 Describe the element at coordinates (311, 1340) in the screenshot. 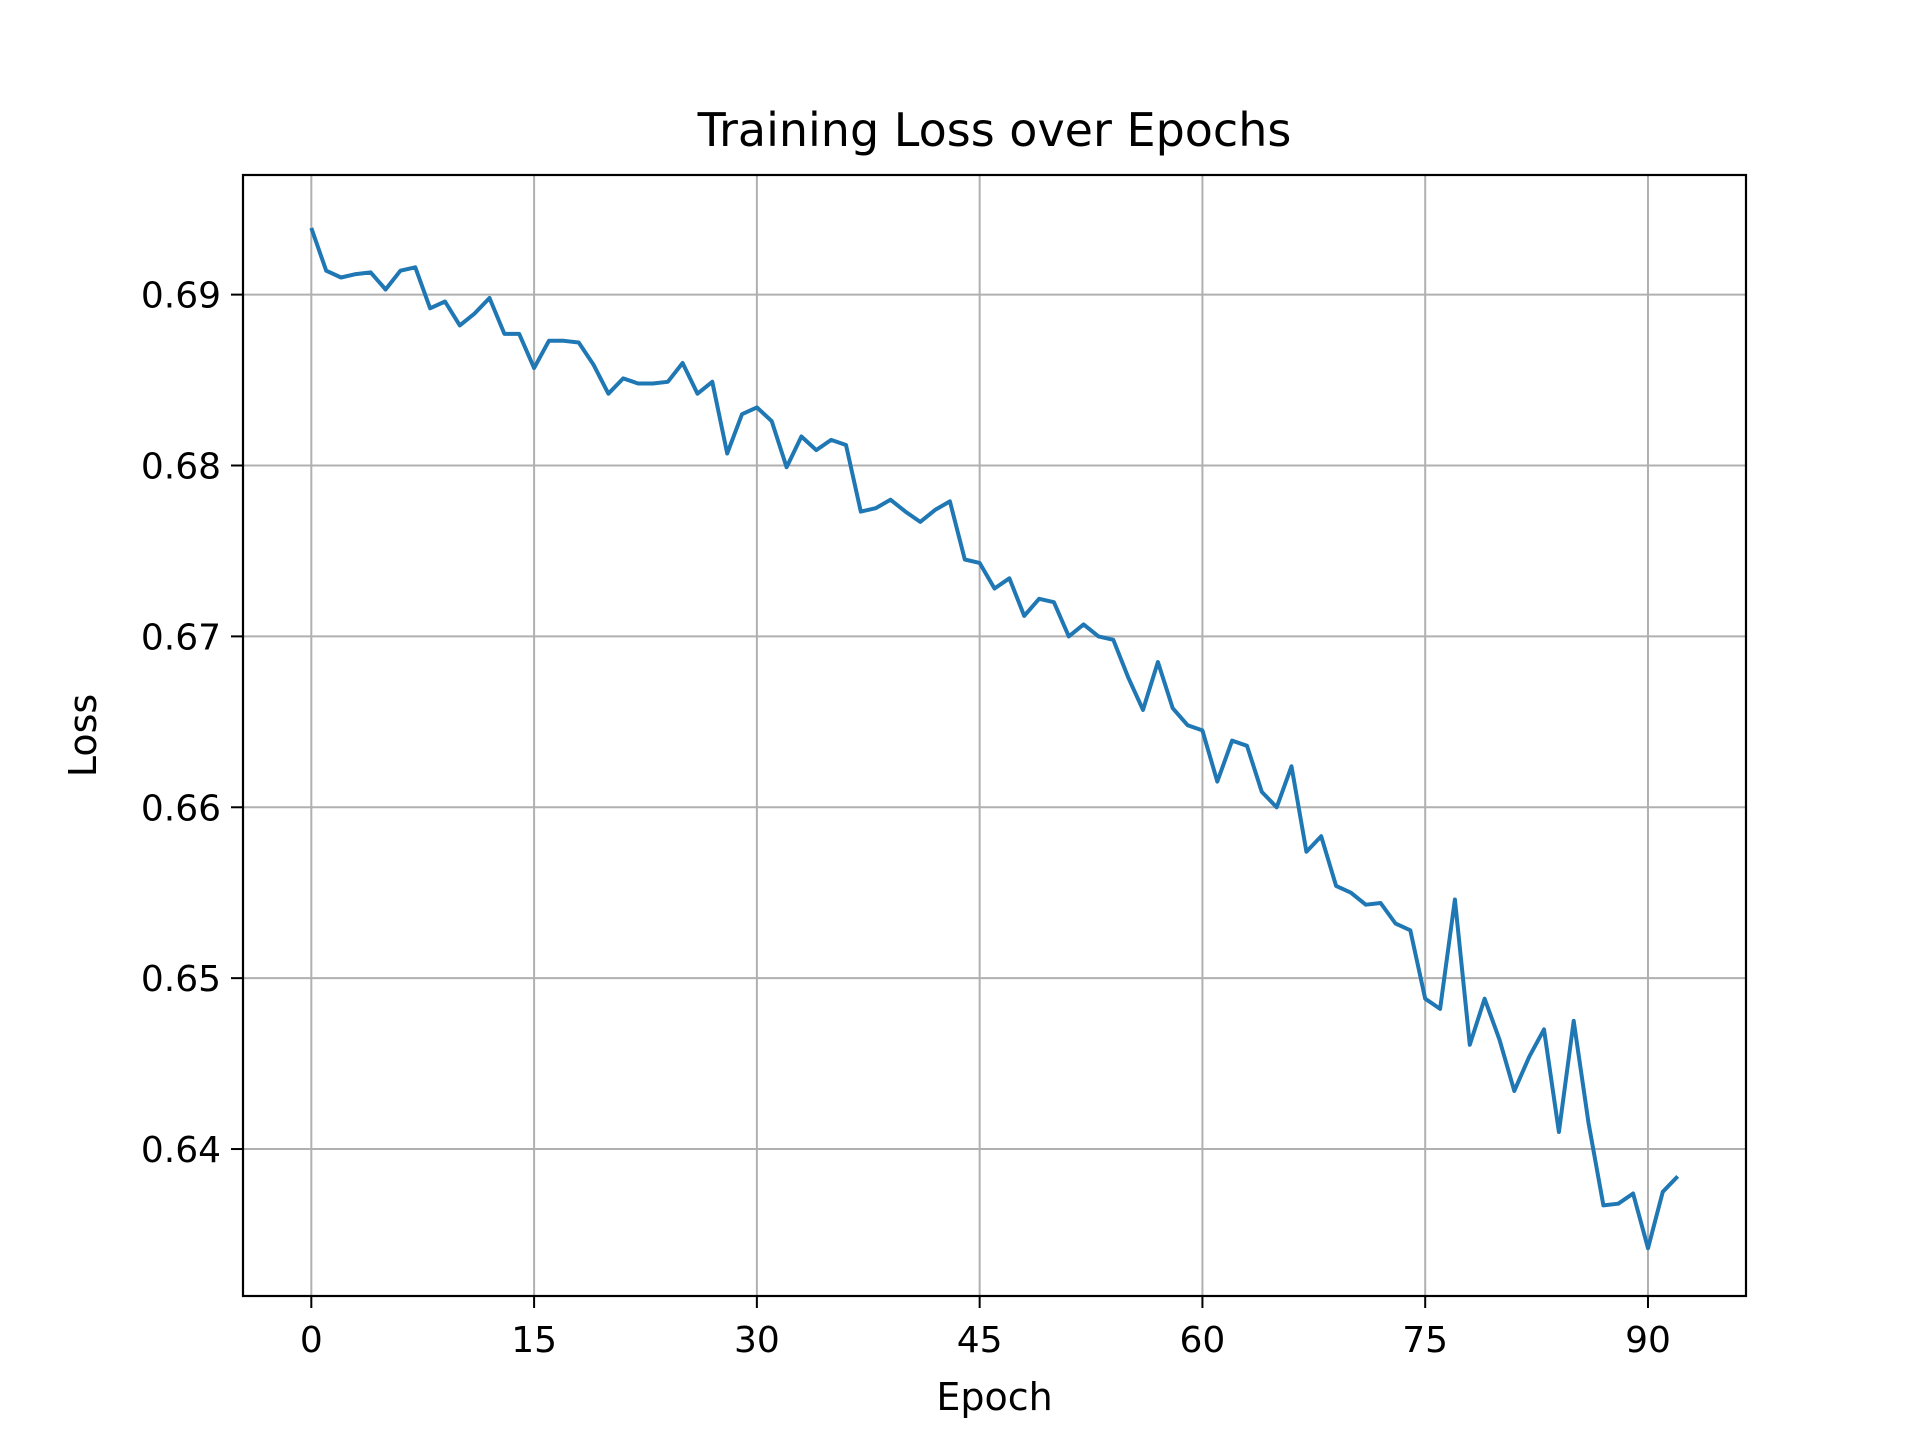

I see `x-tick-label: 0` at that location.